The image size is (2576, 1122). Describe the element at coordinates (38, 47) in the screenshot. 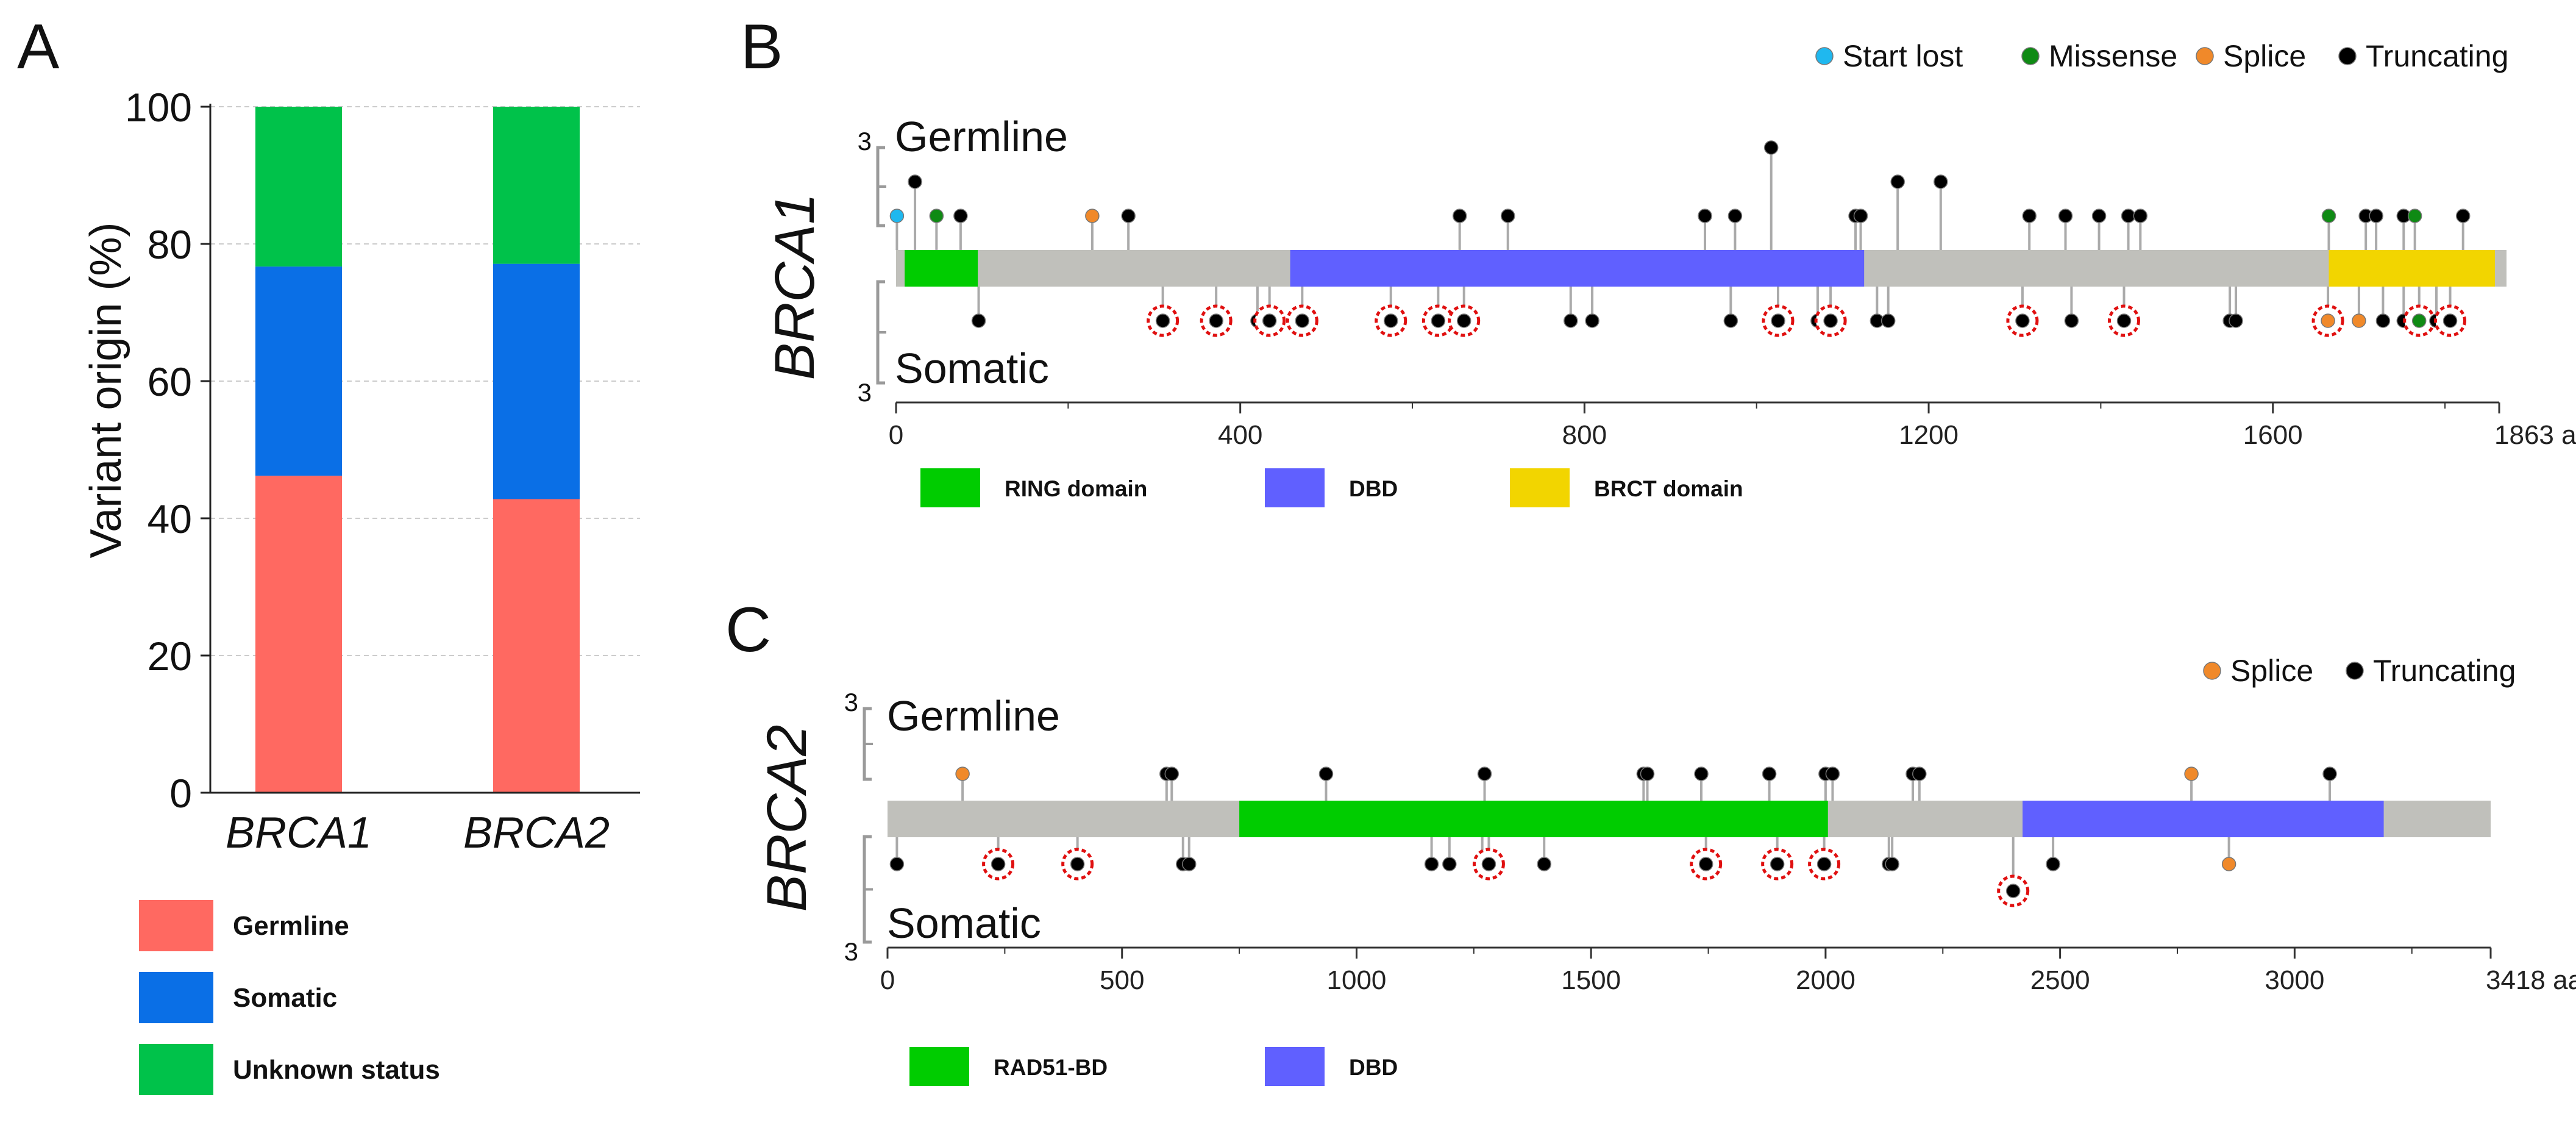

I see `panel-letter-a: A` at that location.